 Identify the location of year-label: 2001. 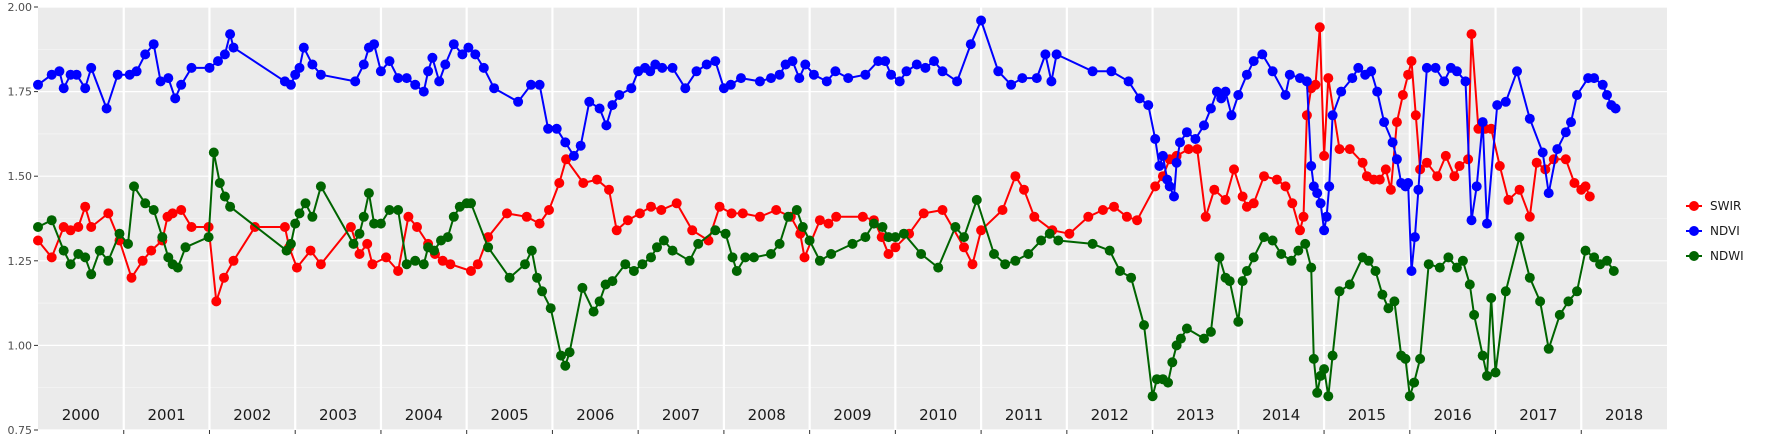
(167, 415).